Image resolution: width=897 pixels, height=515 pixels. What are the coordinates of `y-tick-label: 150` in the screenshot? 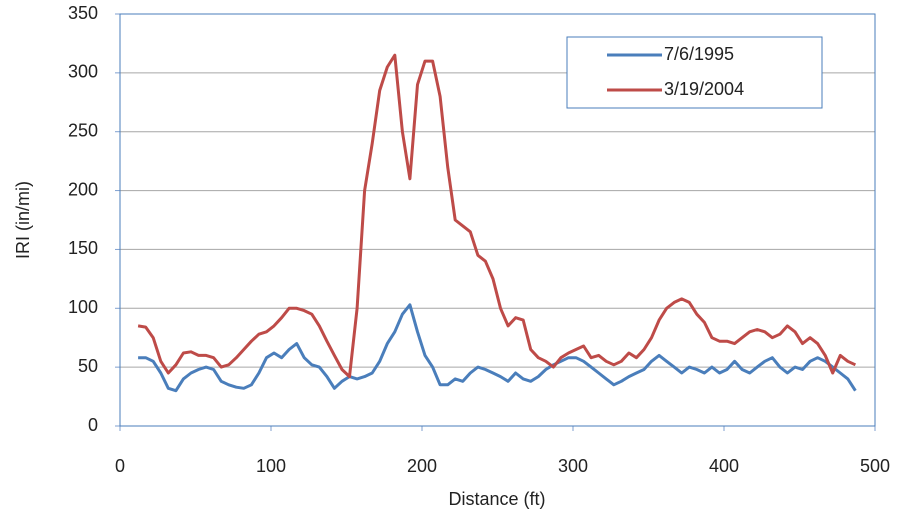 It's located at (83, 248).